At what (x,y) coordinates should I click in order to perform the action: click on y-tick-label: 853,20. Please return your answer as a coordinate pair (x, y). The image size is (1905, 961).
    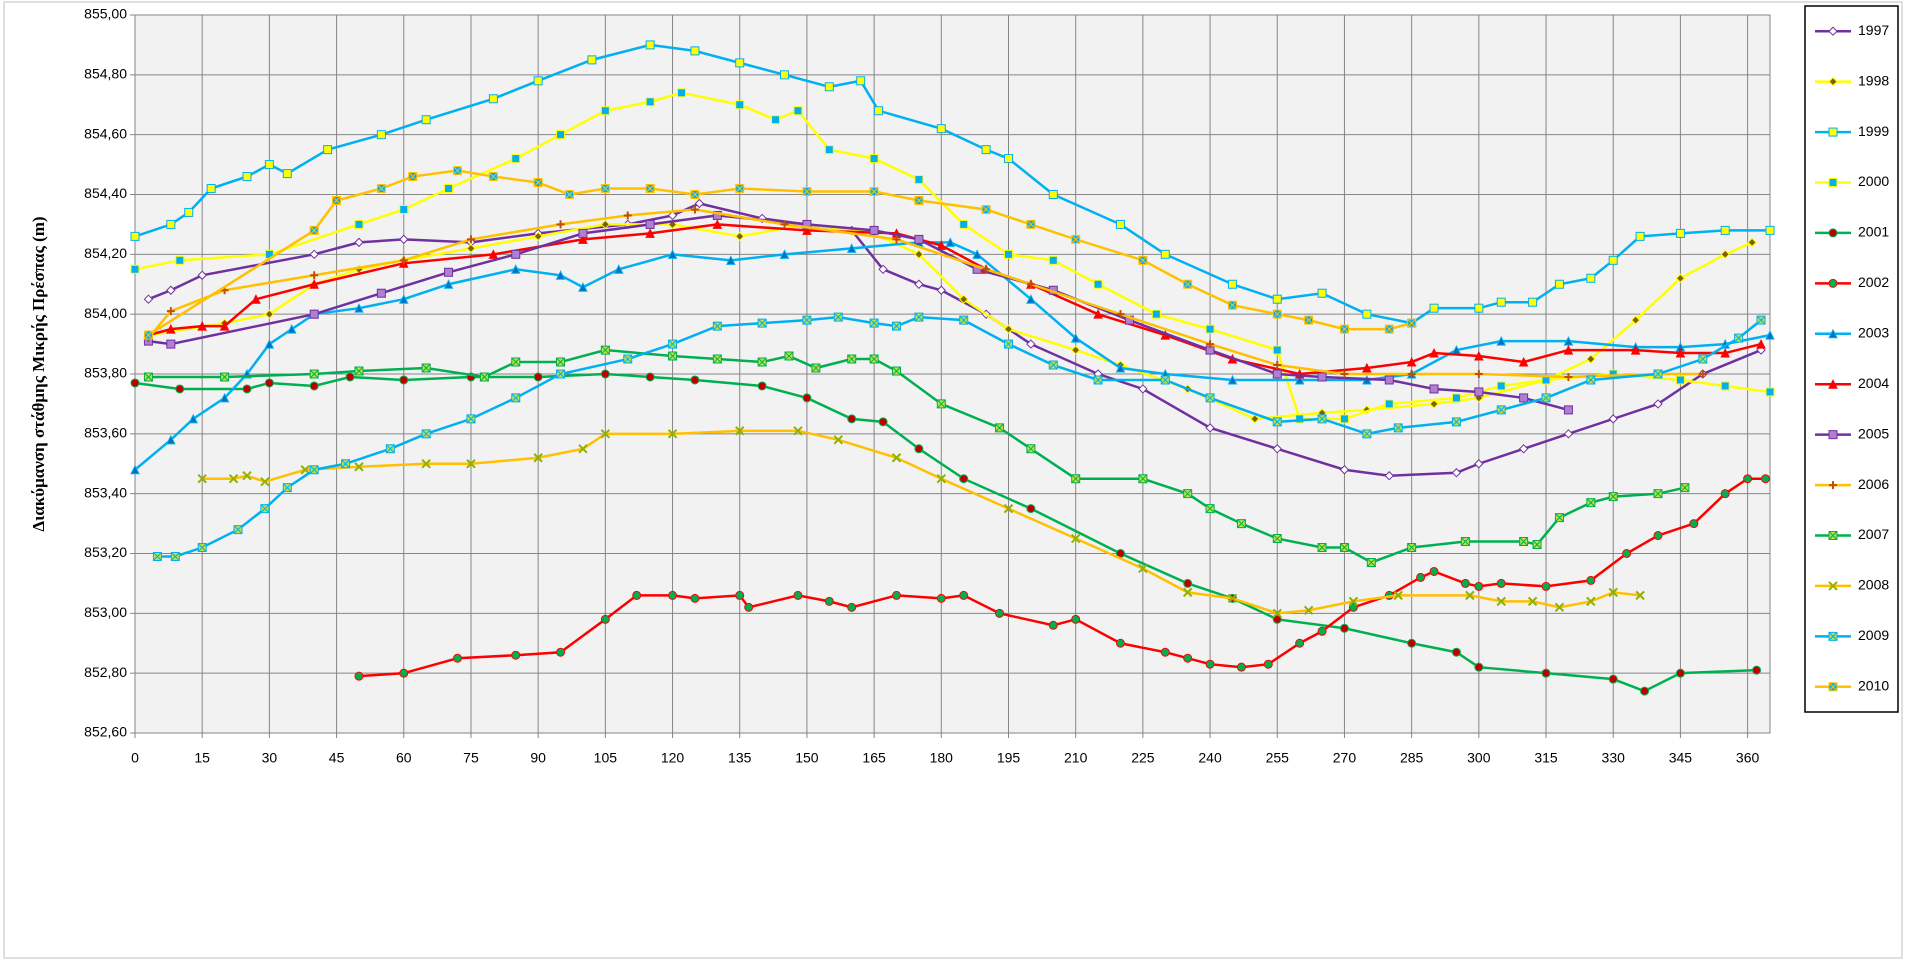
    Looking at the image, I should click on (105, 552).